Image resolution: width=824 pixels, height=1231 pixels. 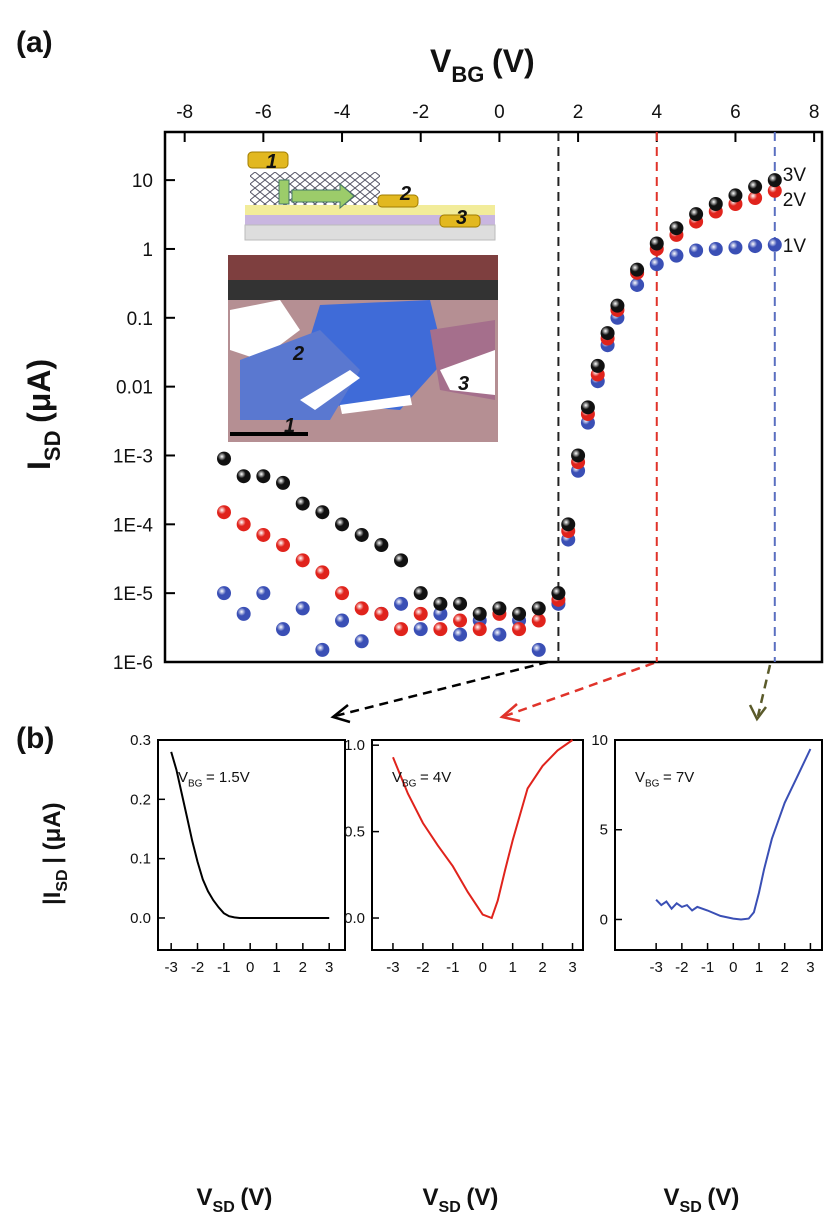 I want to click on x-tick-label: 4, so click(x=656, y=112).